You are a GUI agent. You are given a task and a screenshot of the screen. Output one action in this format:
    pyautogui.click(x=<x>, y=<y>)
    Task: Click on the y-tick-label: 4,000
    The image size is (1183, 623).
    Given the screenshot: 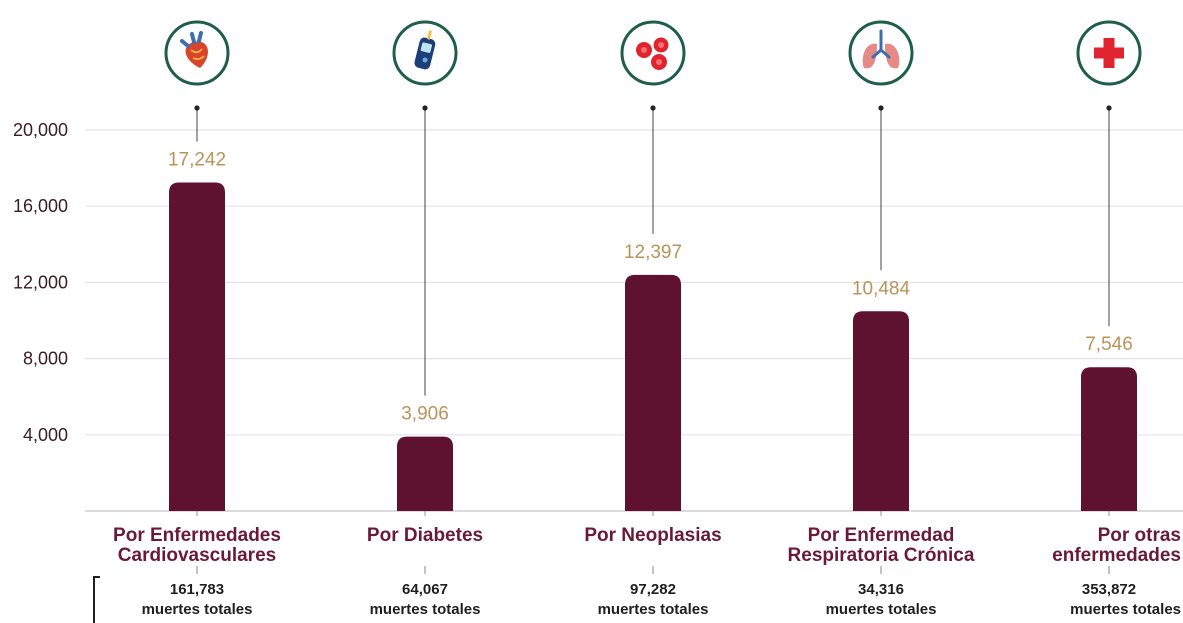 What is the action you would take?
    pyautogui.click(x=45, y=435)
    